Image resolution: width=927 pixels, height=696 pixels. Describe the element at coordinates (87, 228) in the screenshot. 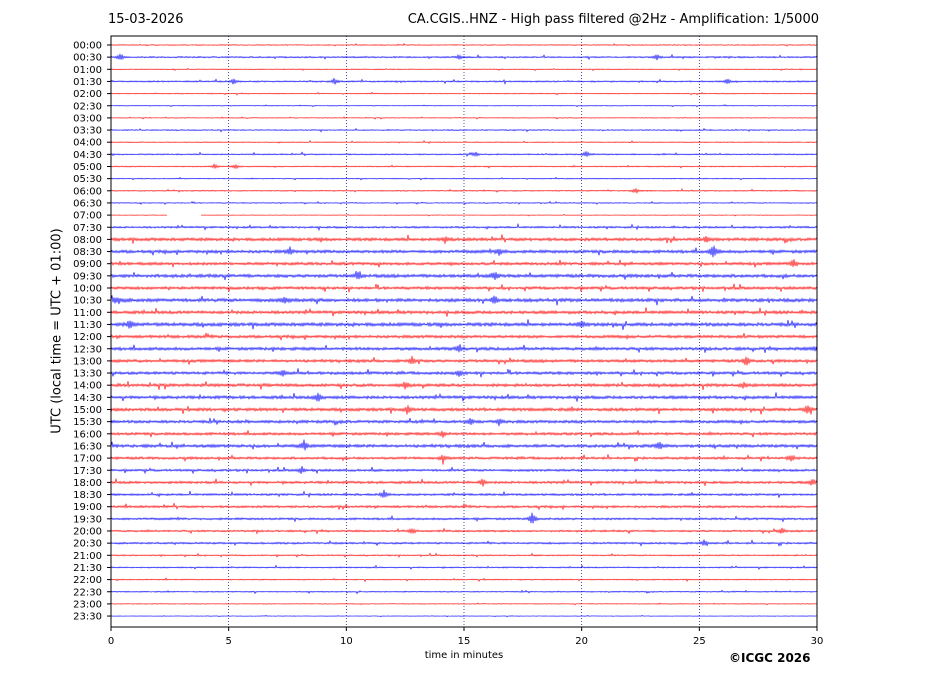

I see `row-label: 07:30` at that location.